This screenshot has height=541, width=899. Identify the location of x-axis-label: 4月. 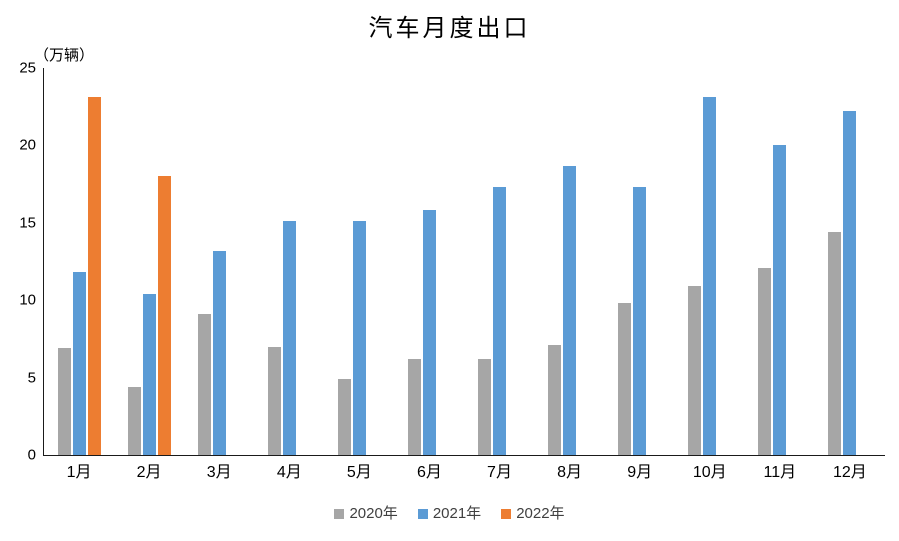
(289, 472).